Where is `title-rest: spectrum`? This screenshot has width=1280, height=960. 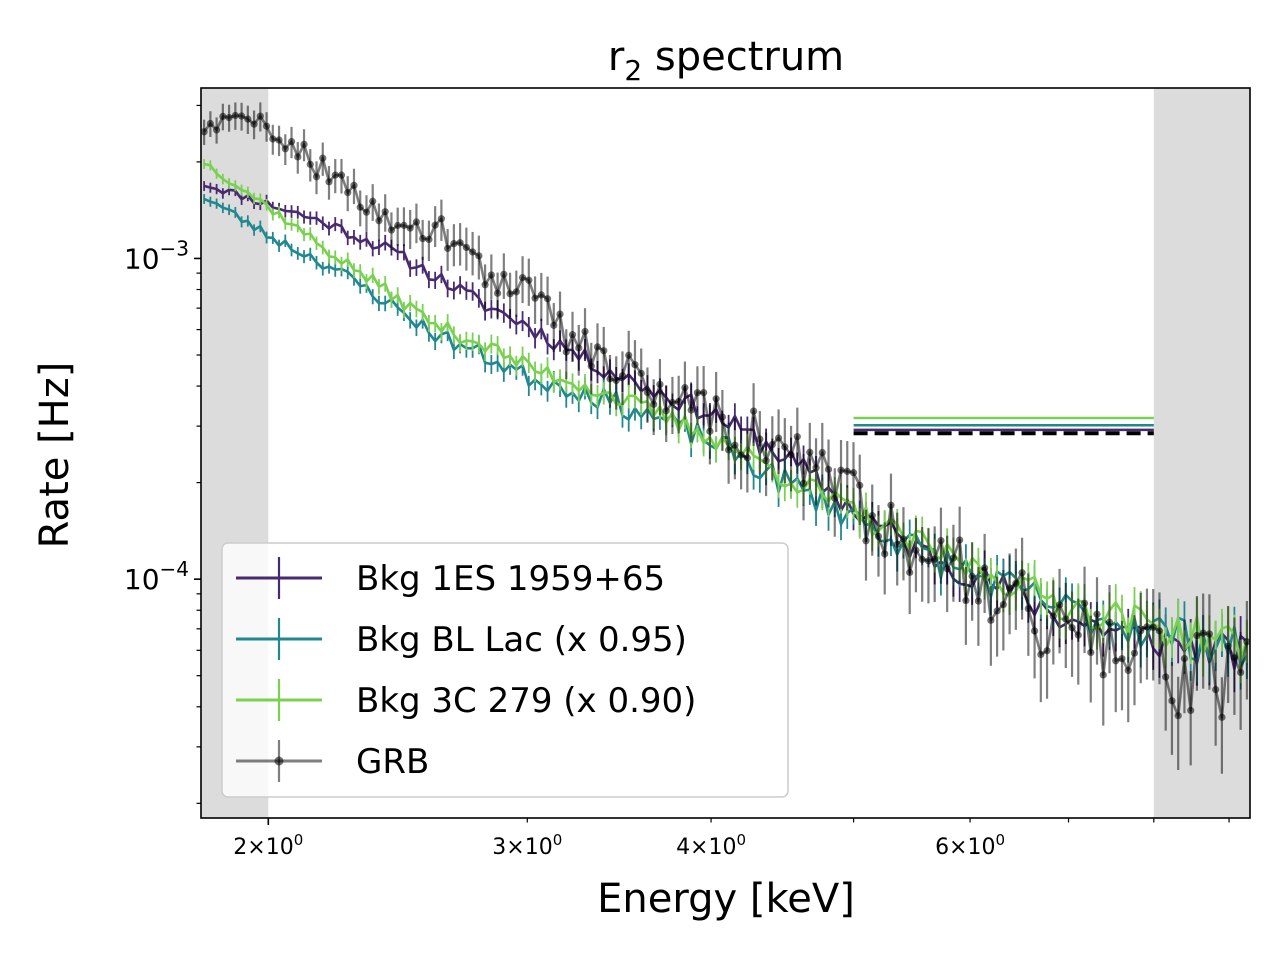
title-rest: spectrum is located at coordinates (743, 57).